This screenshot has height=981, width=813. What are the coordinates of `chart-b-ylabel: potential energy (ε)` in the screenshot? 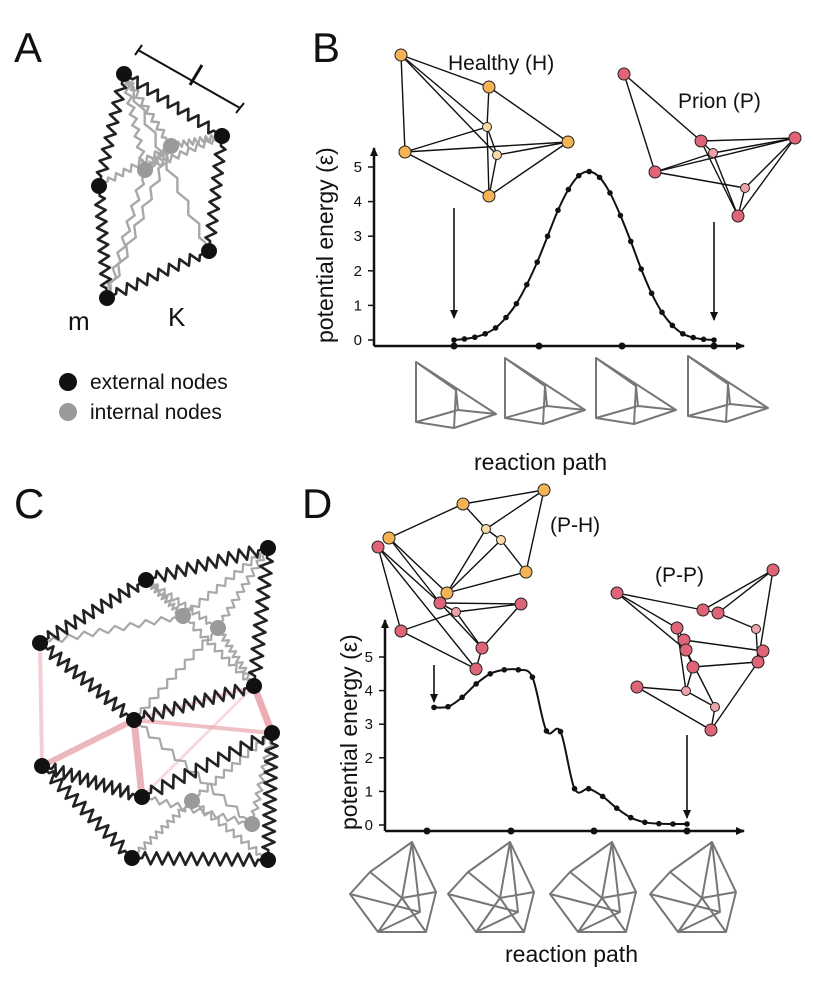 It's located at (325, 245).